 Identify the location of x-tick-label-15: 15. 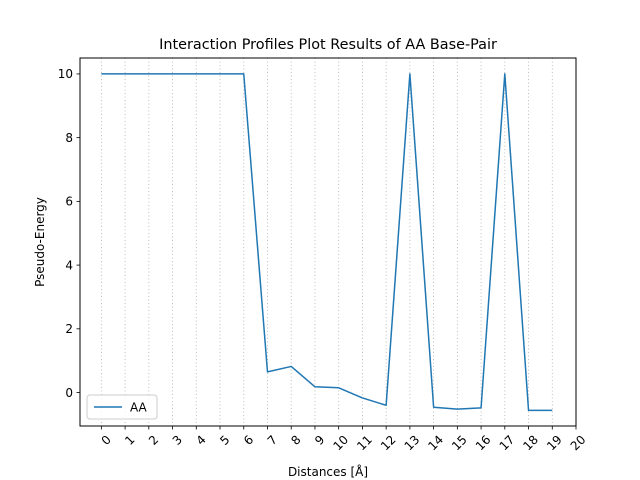
(459, 443).